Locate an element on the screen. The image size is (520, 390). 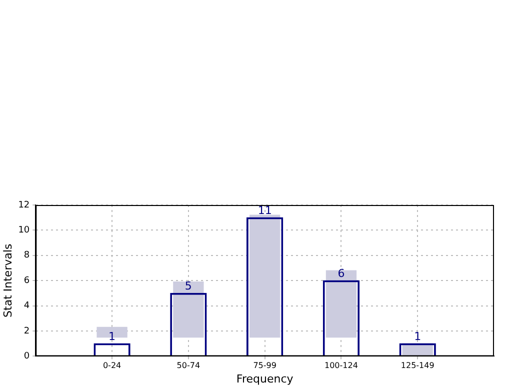
y-axis-title: Stat Intervals is located at coordinates (7, 280).